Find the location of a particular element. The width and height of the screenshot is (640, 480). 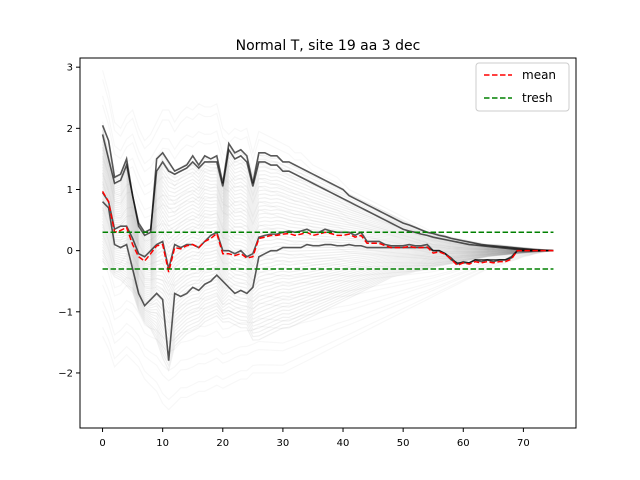

y-tick-label: 3 is located at coordinates (70, 68).